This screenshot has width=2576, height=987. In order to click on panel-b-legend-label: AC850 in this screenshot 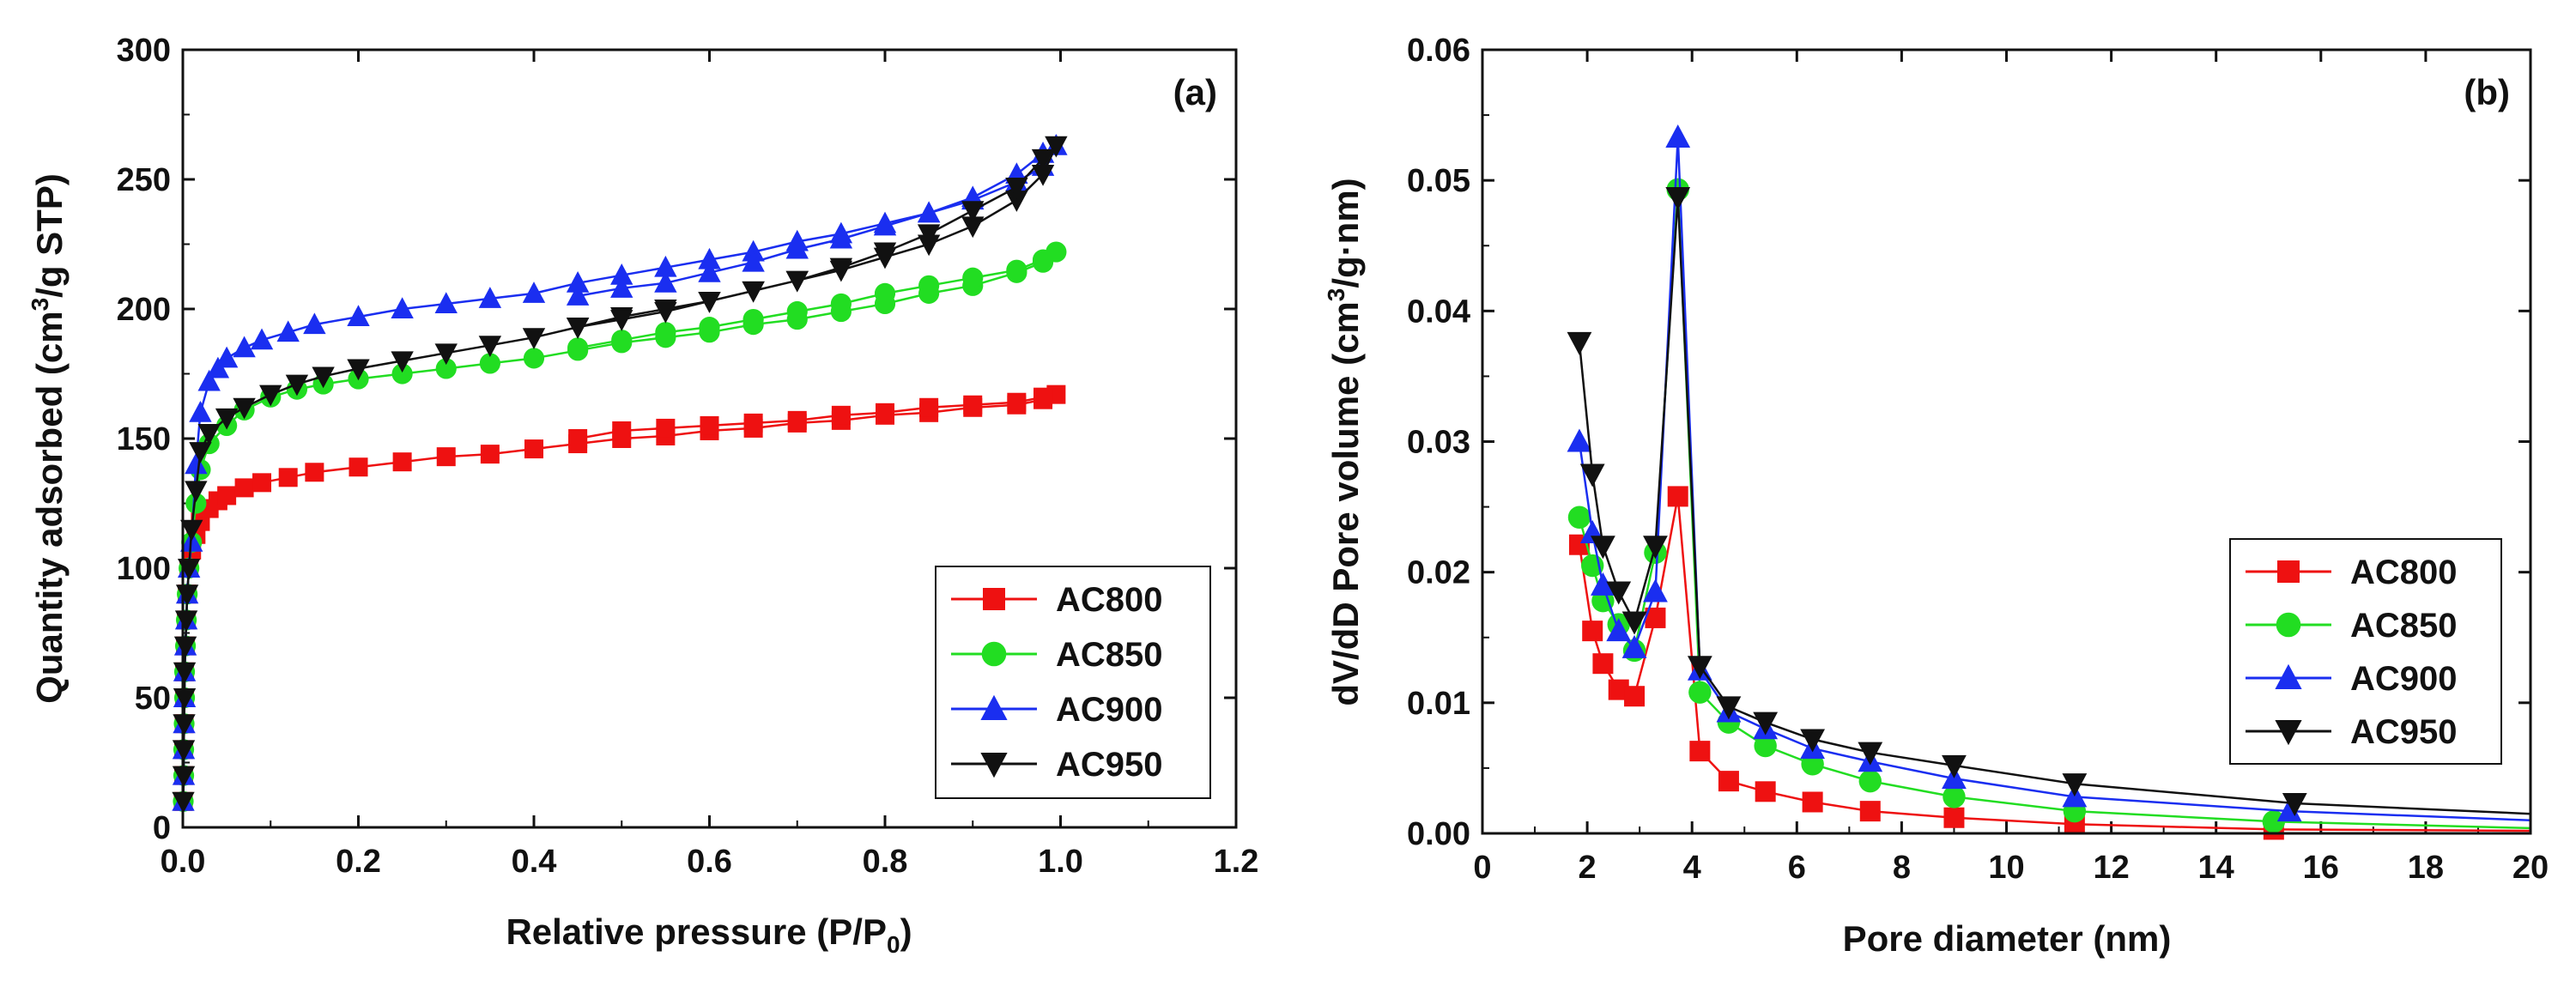, I will do `click(2404, 626)`.